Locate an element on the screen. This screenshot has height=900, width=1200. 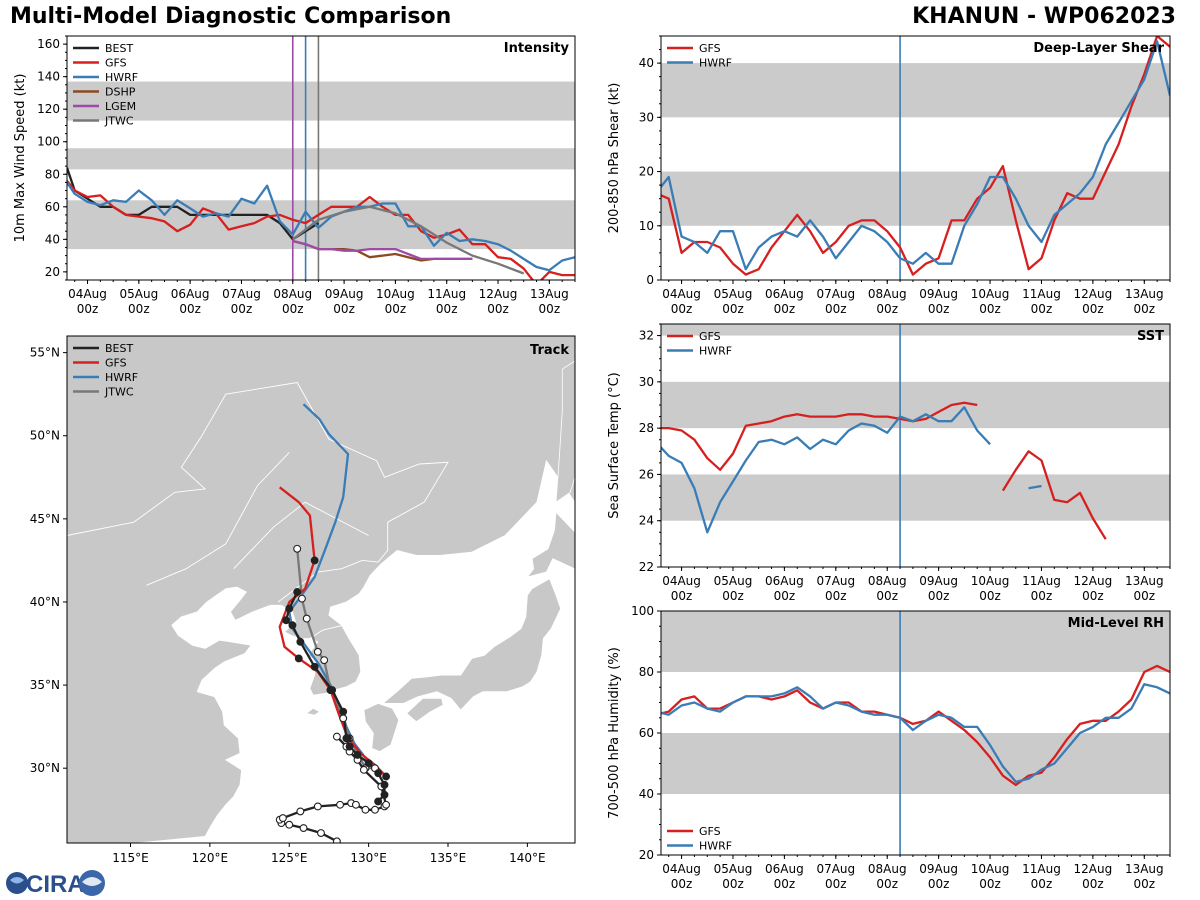
shear-ytick-label: 40 is located at coordinates (646, 63).